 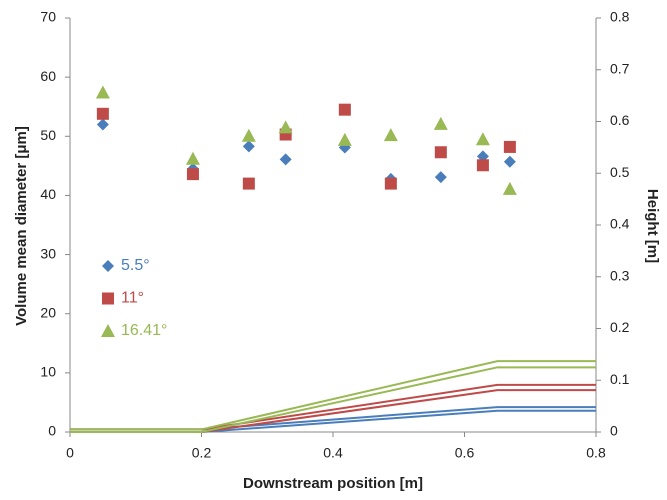 What do you see at coordinates (465, 453) in the screenshot?
I see `x-tick-label: 0.6` at bounding box center [465, 453].